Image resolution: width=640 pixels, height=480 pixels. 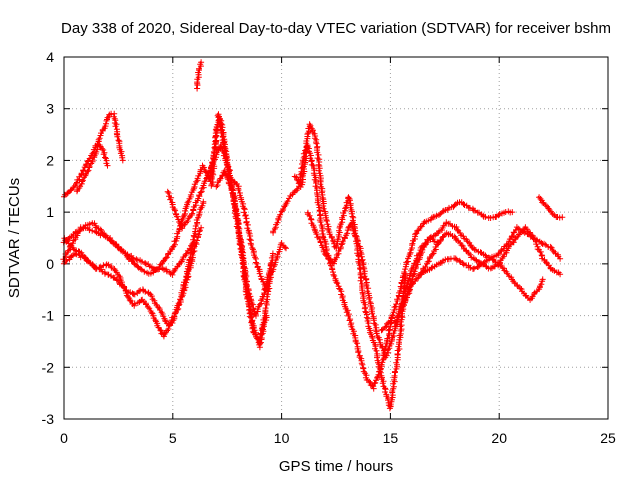 I want to click on x-tick-label: 5, so click(x=173, y=438).